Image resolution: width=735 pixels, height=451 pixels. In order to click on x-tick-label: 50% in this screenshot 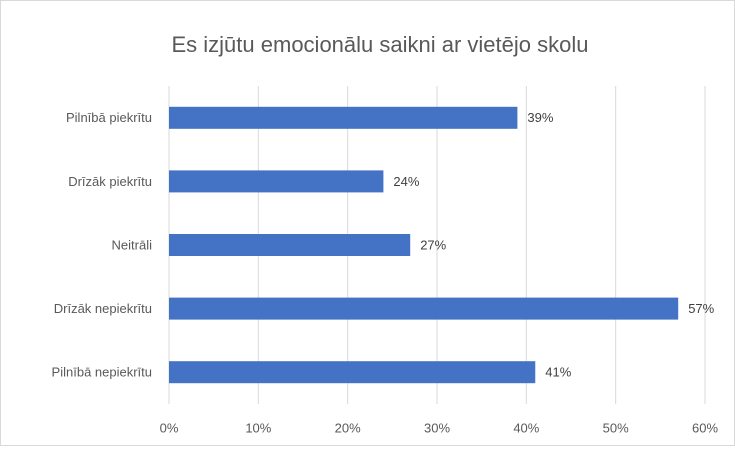, I will do `click(616, 427)`.